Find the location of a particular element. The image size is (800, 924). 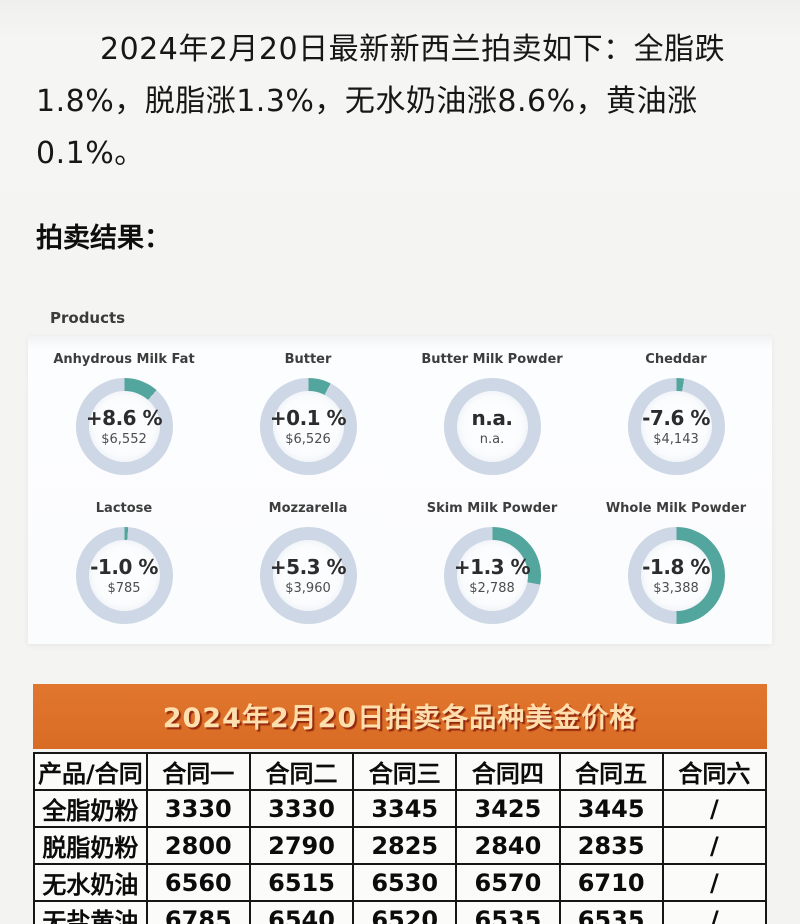

price-cell: 2800 is located at coordinates (198, 845).